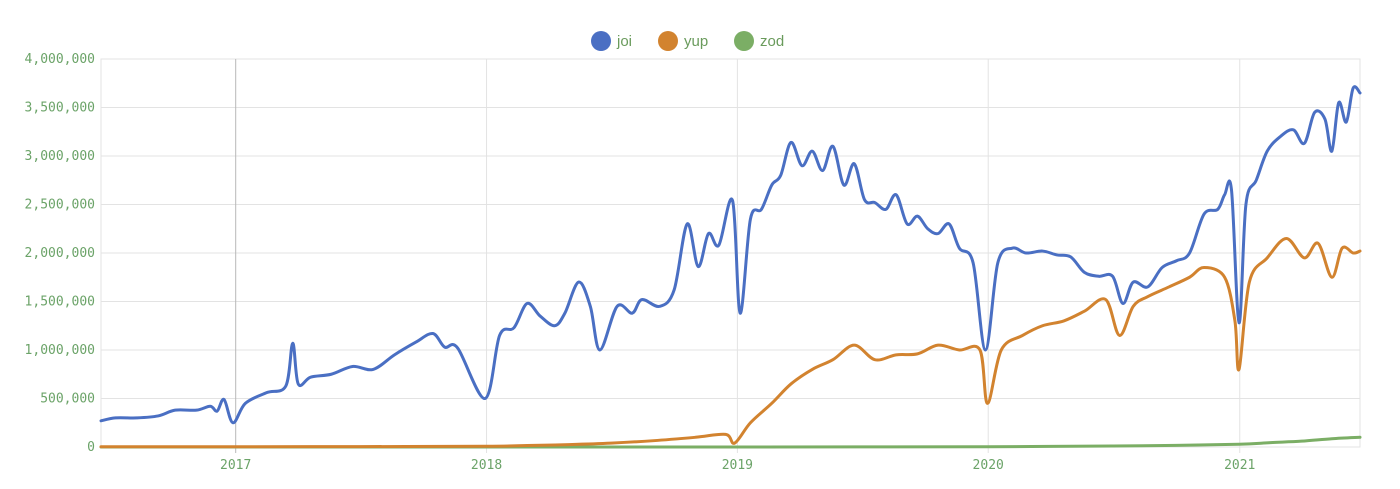 The height and width of the screenshot is (489, 1400). I want to click on legend-label: zod, so click(772, 41).